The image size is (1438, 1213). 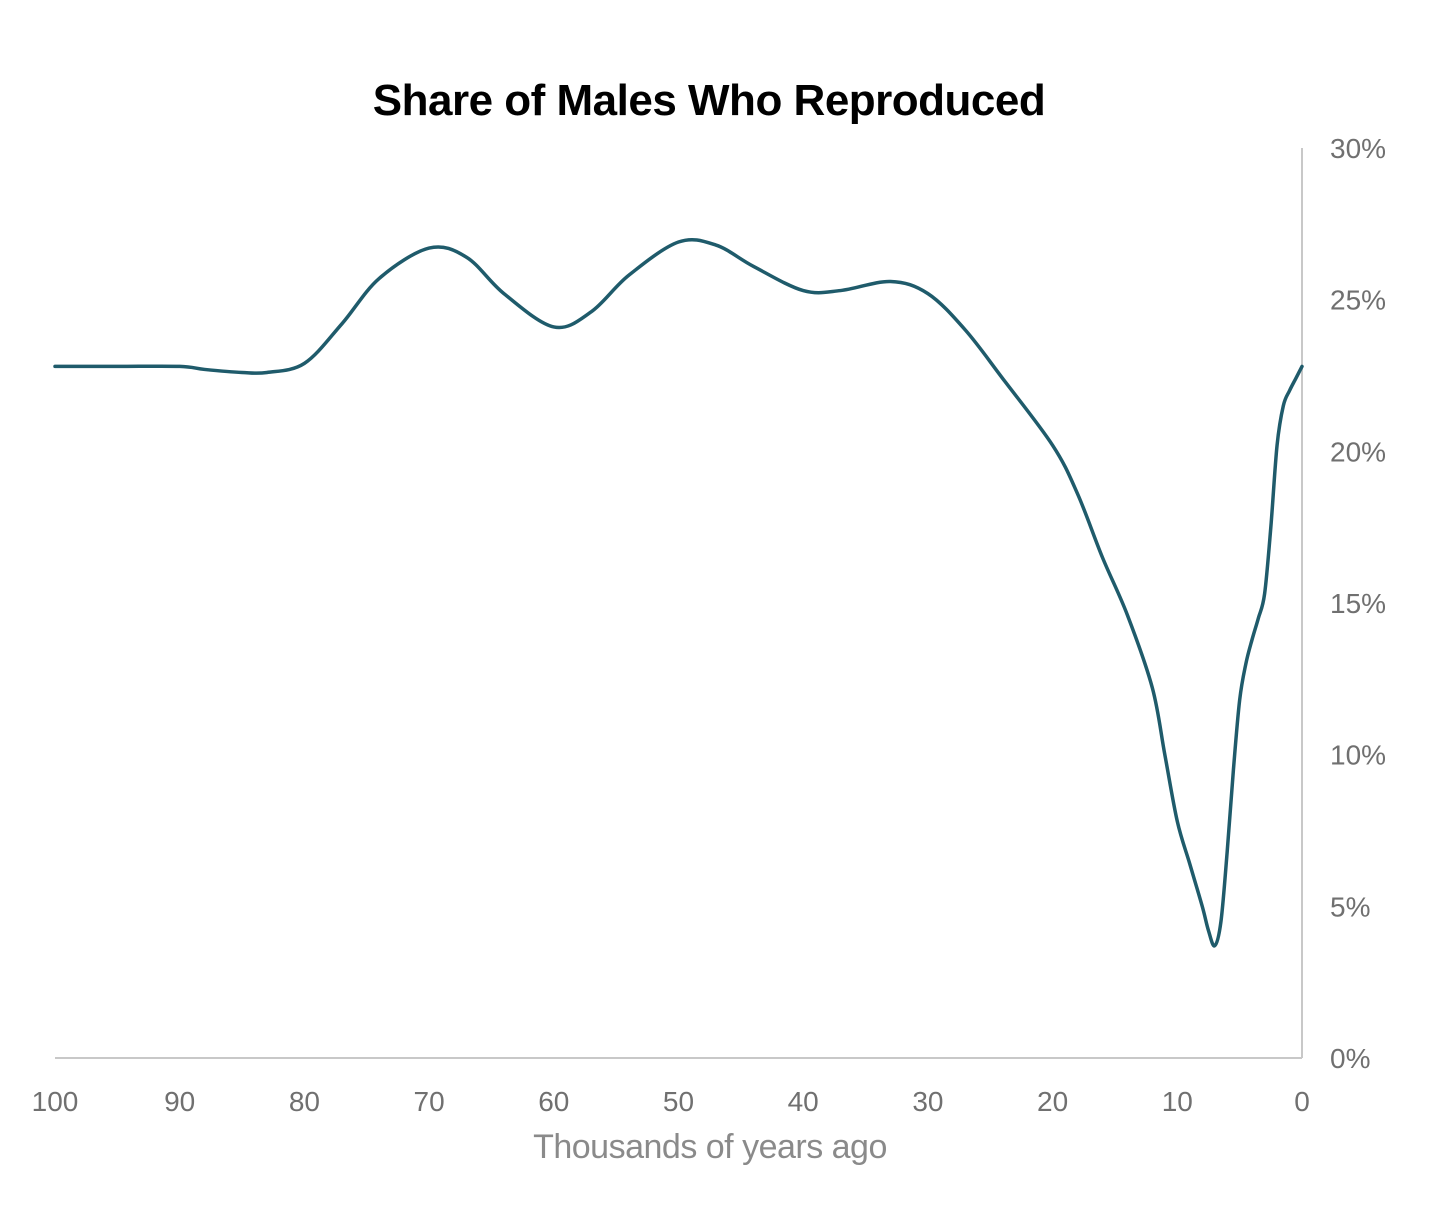 I want to click on x-tick-label: 100, so click(x=55, y=1101).